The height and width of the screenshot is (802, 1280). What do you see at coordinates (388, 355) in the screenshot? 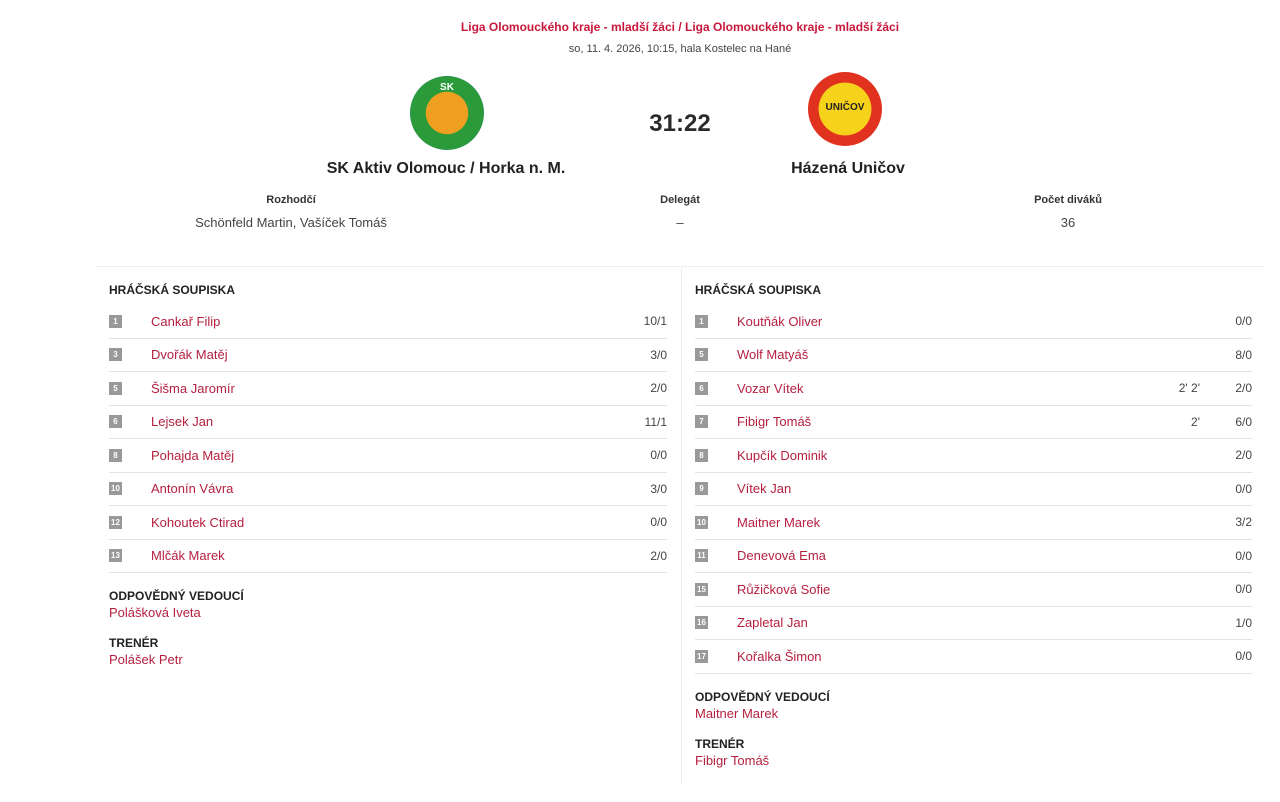
I see `player-row: 3 Dvořák Matěj 3/0` at bounding box center [388, 355].